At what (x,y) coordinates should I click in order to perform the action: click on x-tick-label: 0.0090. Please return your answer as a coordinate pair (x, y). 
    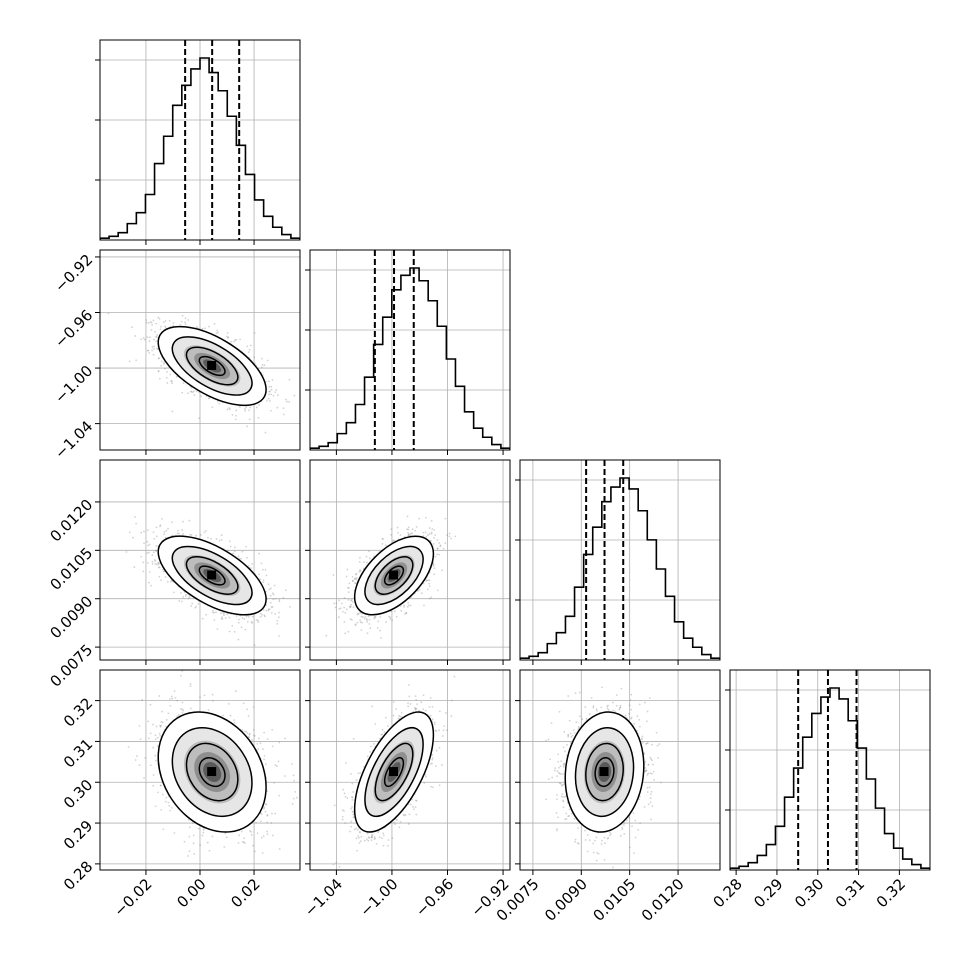
    Looking at the image, I should click on (566, 900).